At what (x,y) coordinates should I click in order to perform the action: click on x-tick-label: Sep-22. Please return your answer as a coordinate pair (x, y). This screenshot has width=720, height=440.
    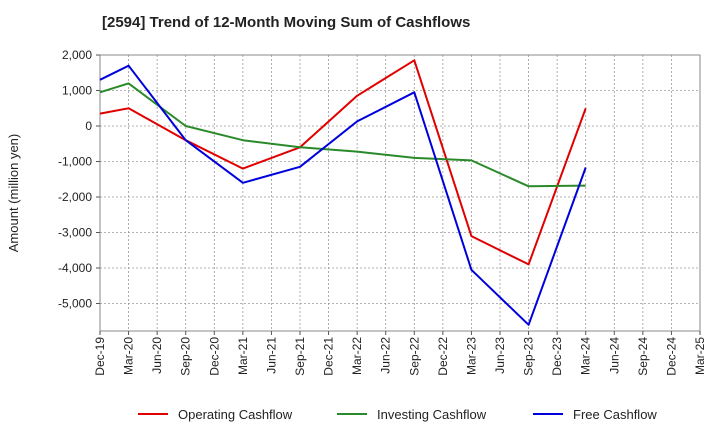
    Looking at the image, I should click on (414, 356).